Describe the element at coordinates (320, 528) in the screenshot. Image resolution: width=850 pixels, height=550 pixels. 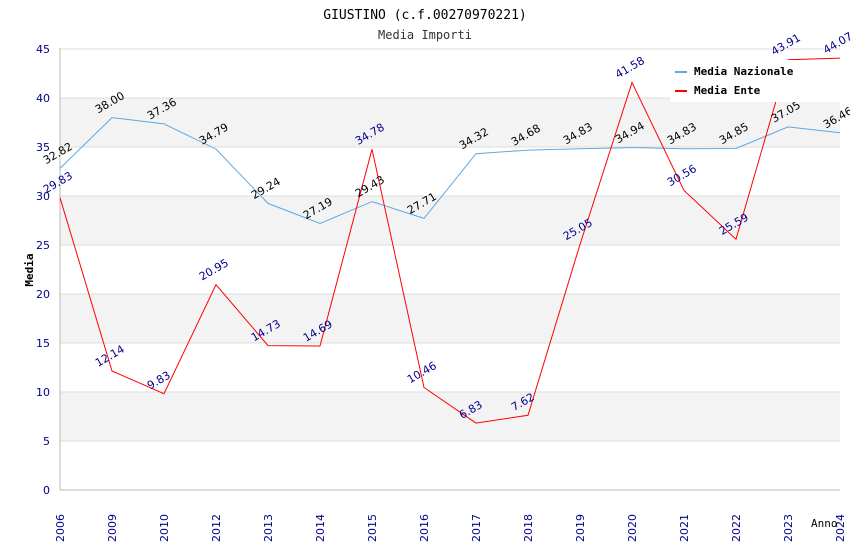
I see `x-tick-label-2014: 2014` at that location.